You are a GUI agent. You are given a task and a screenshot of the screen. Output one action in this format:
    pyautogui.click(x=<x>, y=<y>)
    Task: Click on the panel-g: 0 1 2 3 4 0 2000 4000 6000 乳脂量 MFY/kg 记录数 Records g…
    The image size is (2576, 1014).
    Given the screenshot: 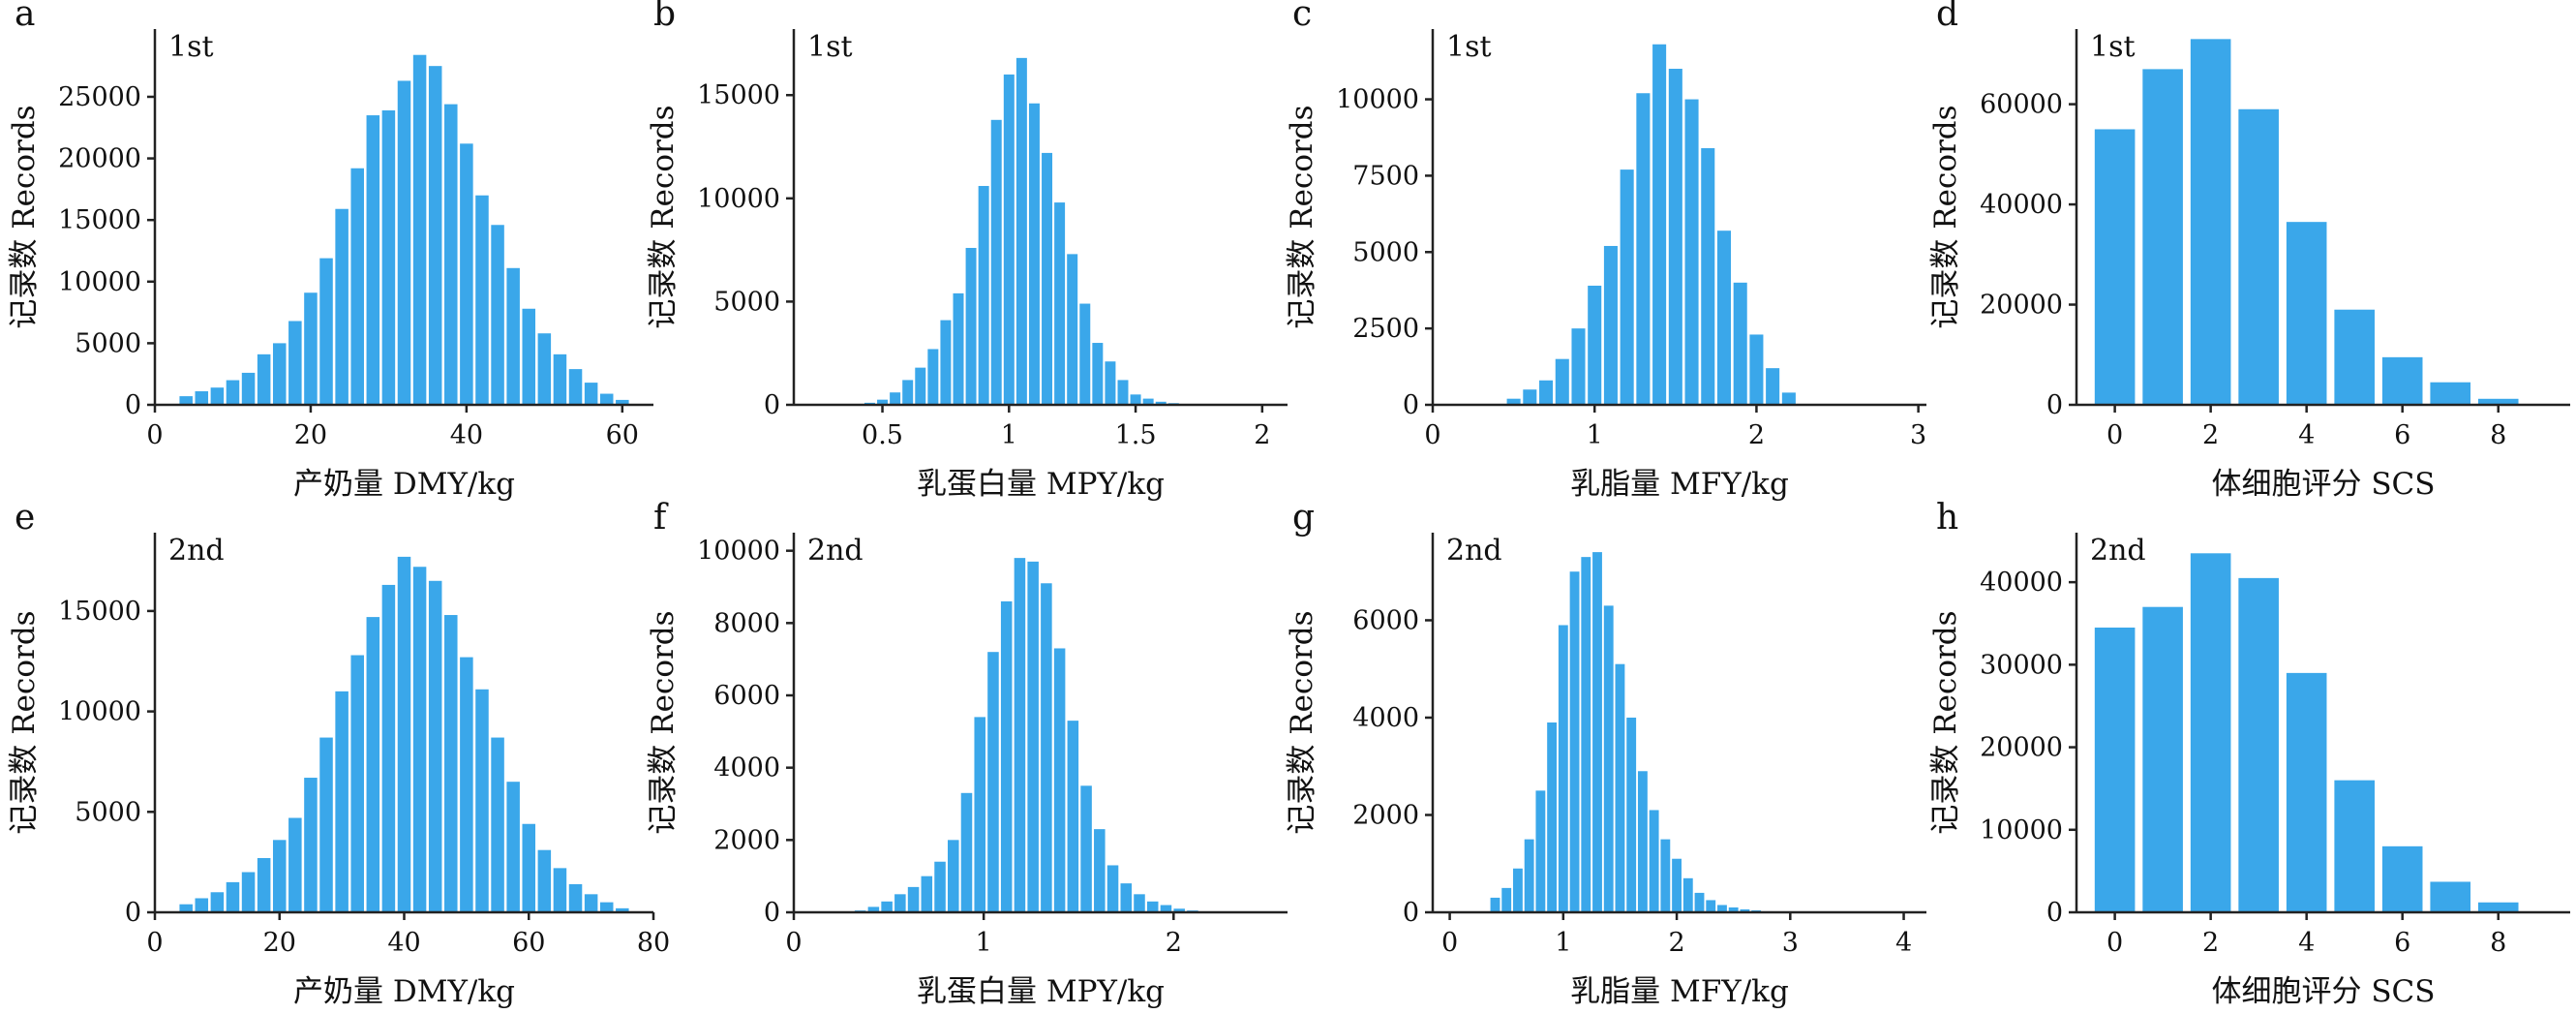 What is the action you would take?
    pyautogui.click(x=1605, y=753)
    